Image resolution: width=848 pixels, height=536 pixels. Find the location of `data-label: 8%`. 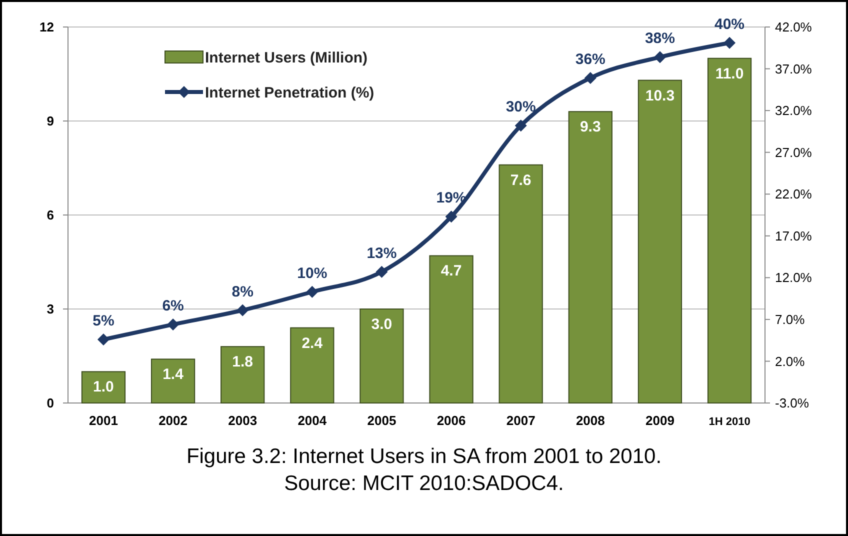

data-label: 8% is located at coordinates (243, 291).